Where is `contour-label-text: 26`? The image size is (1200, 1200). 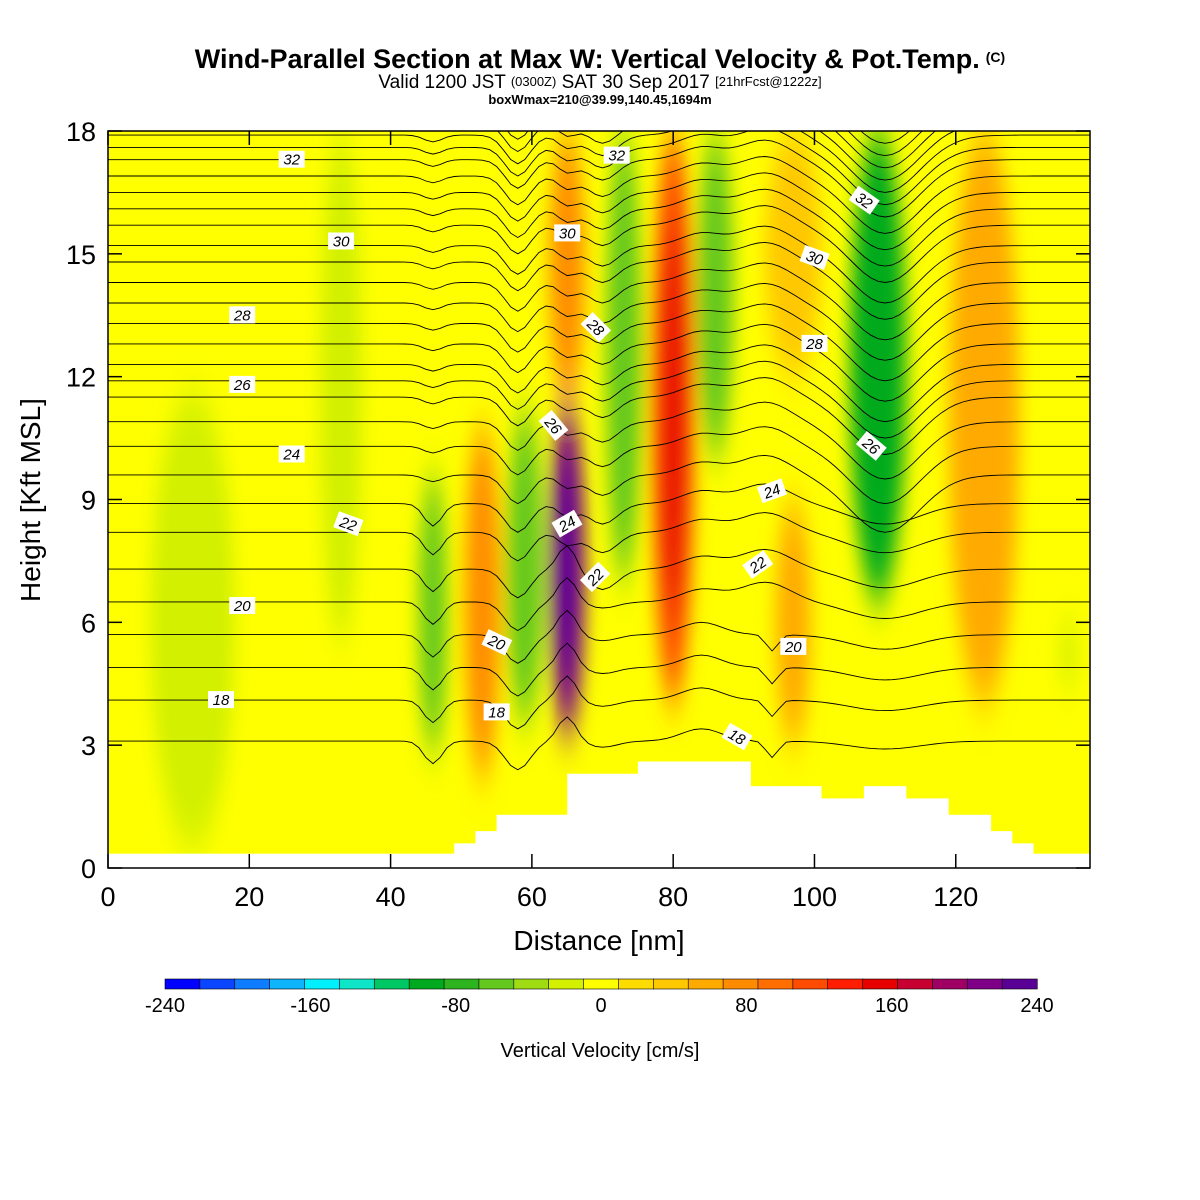
contour-label-text: 26 is located at coordinates (242, 385).